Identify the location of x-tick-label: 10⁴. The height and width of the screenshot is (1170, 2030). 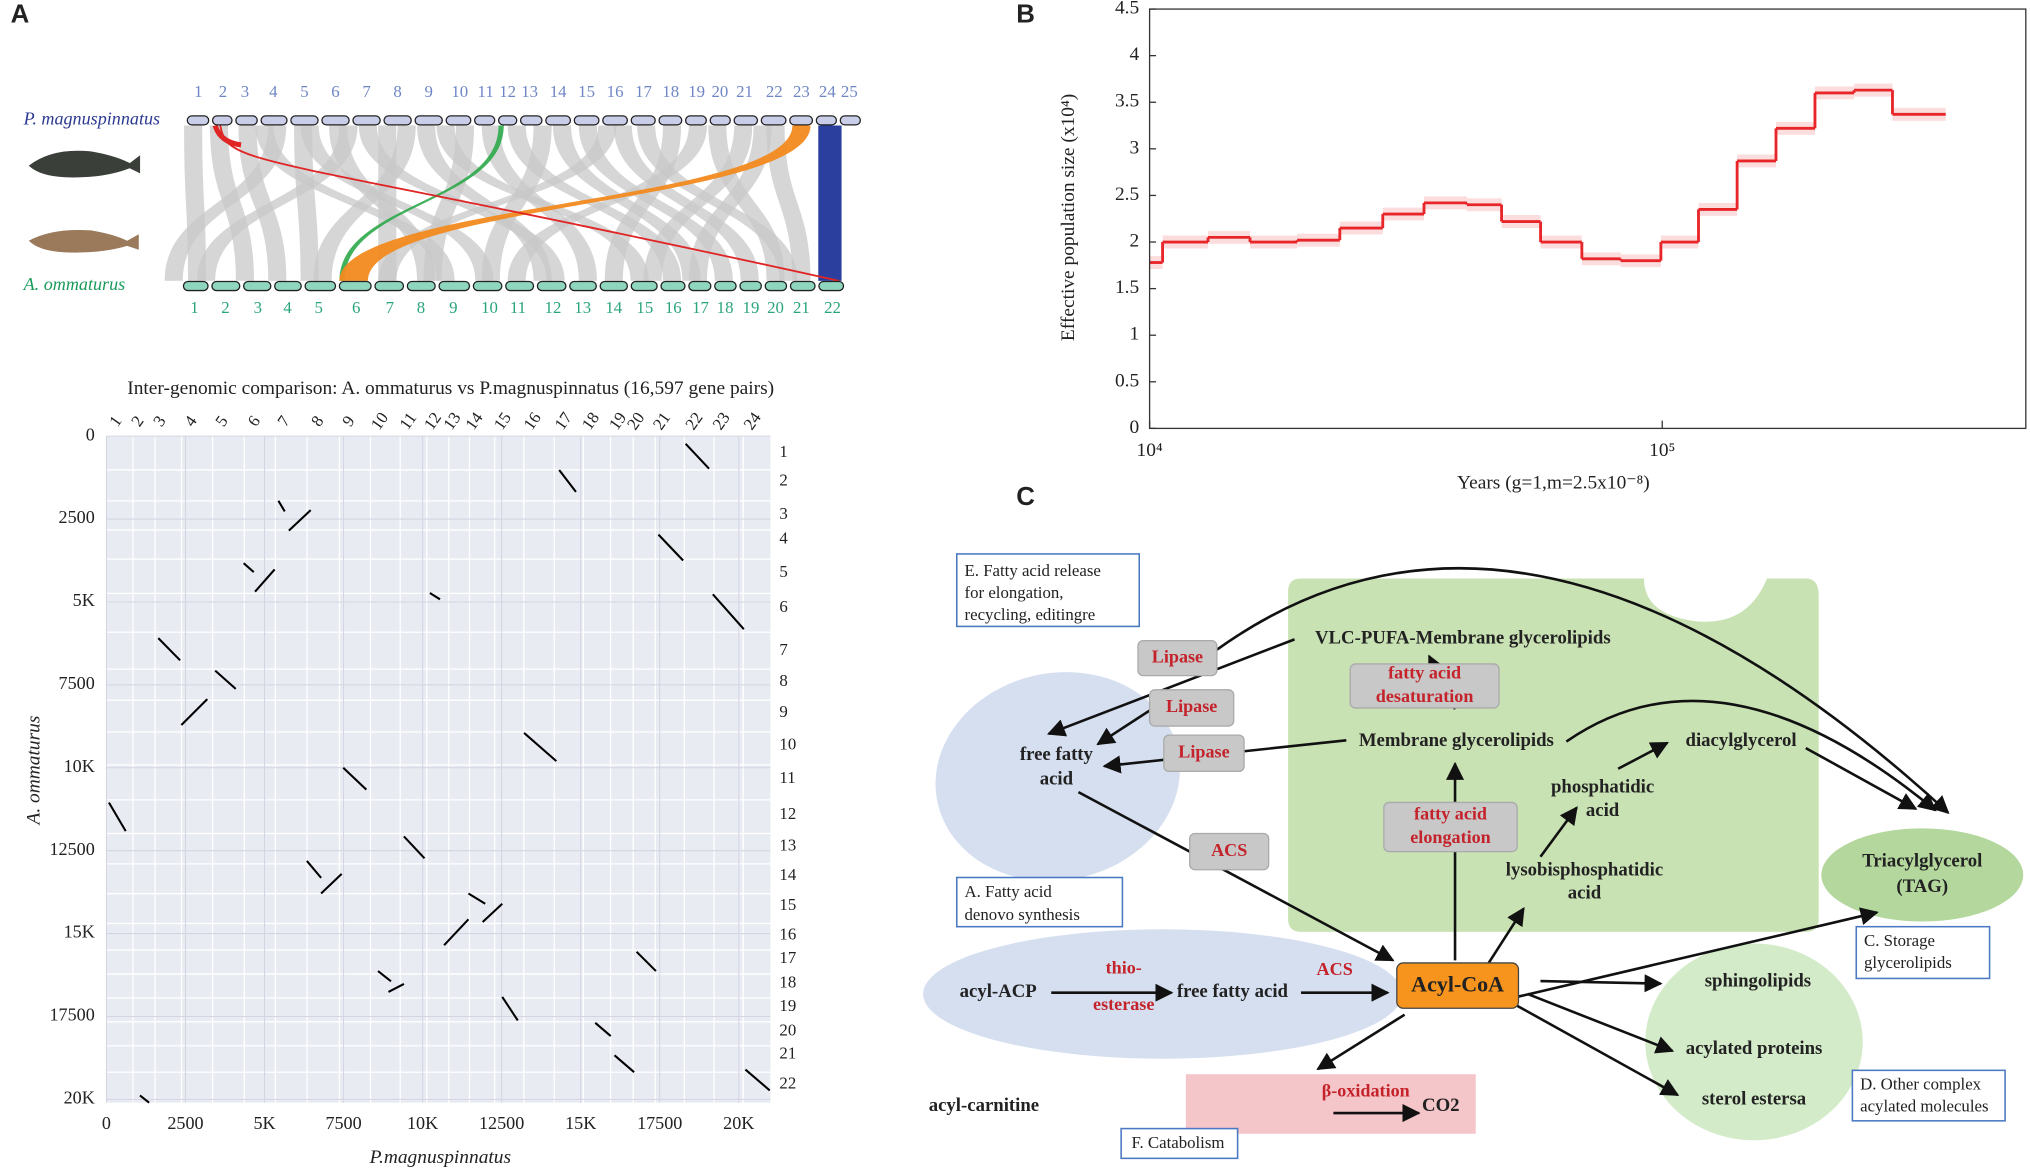
(1150, 450).